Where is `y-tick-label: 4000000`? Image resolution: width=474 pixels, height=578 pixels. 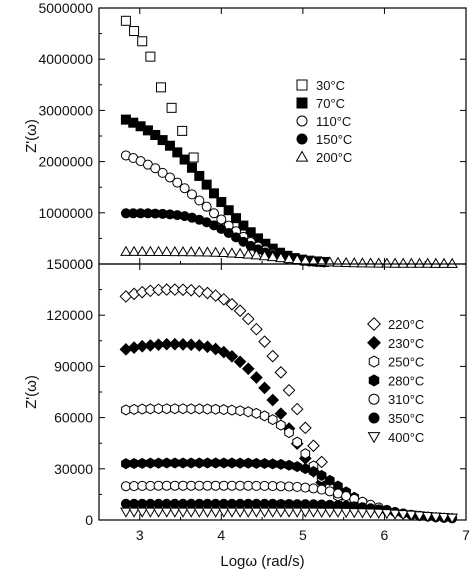
y-tick-label: 4000000 is located at coordinates (65, 59).